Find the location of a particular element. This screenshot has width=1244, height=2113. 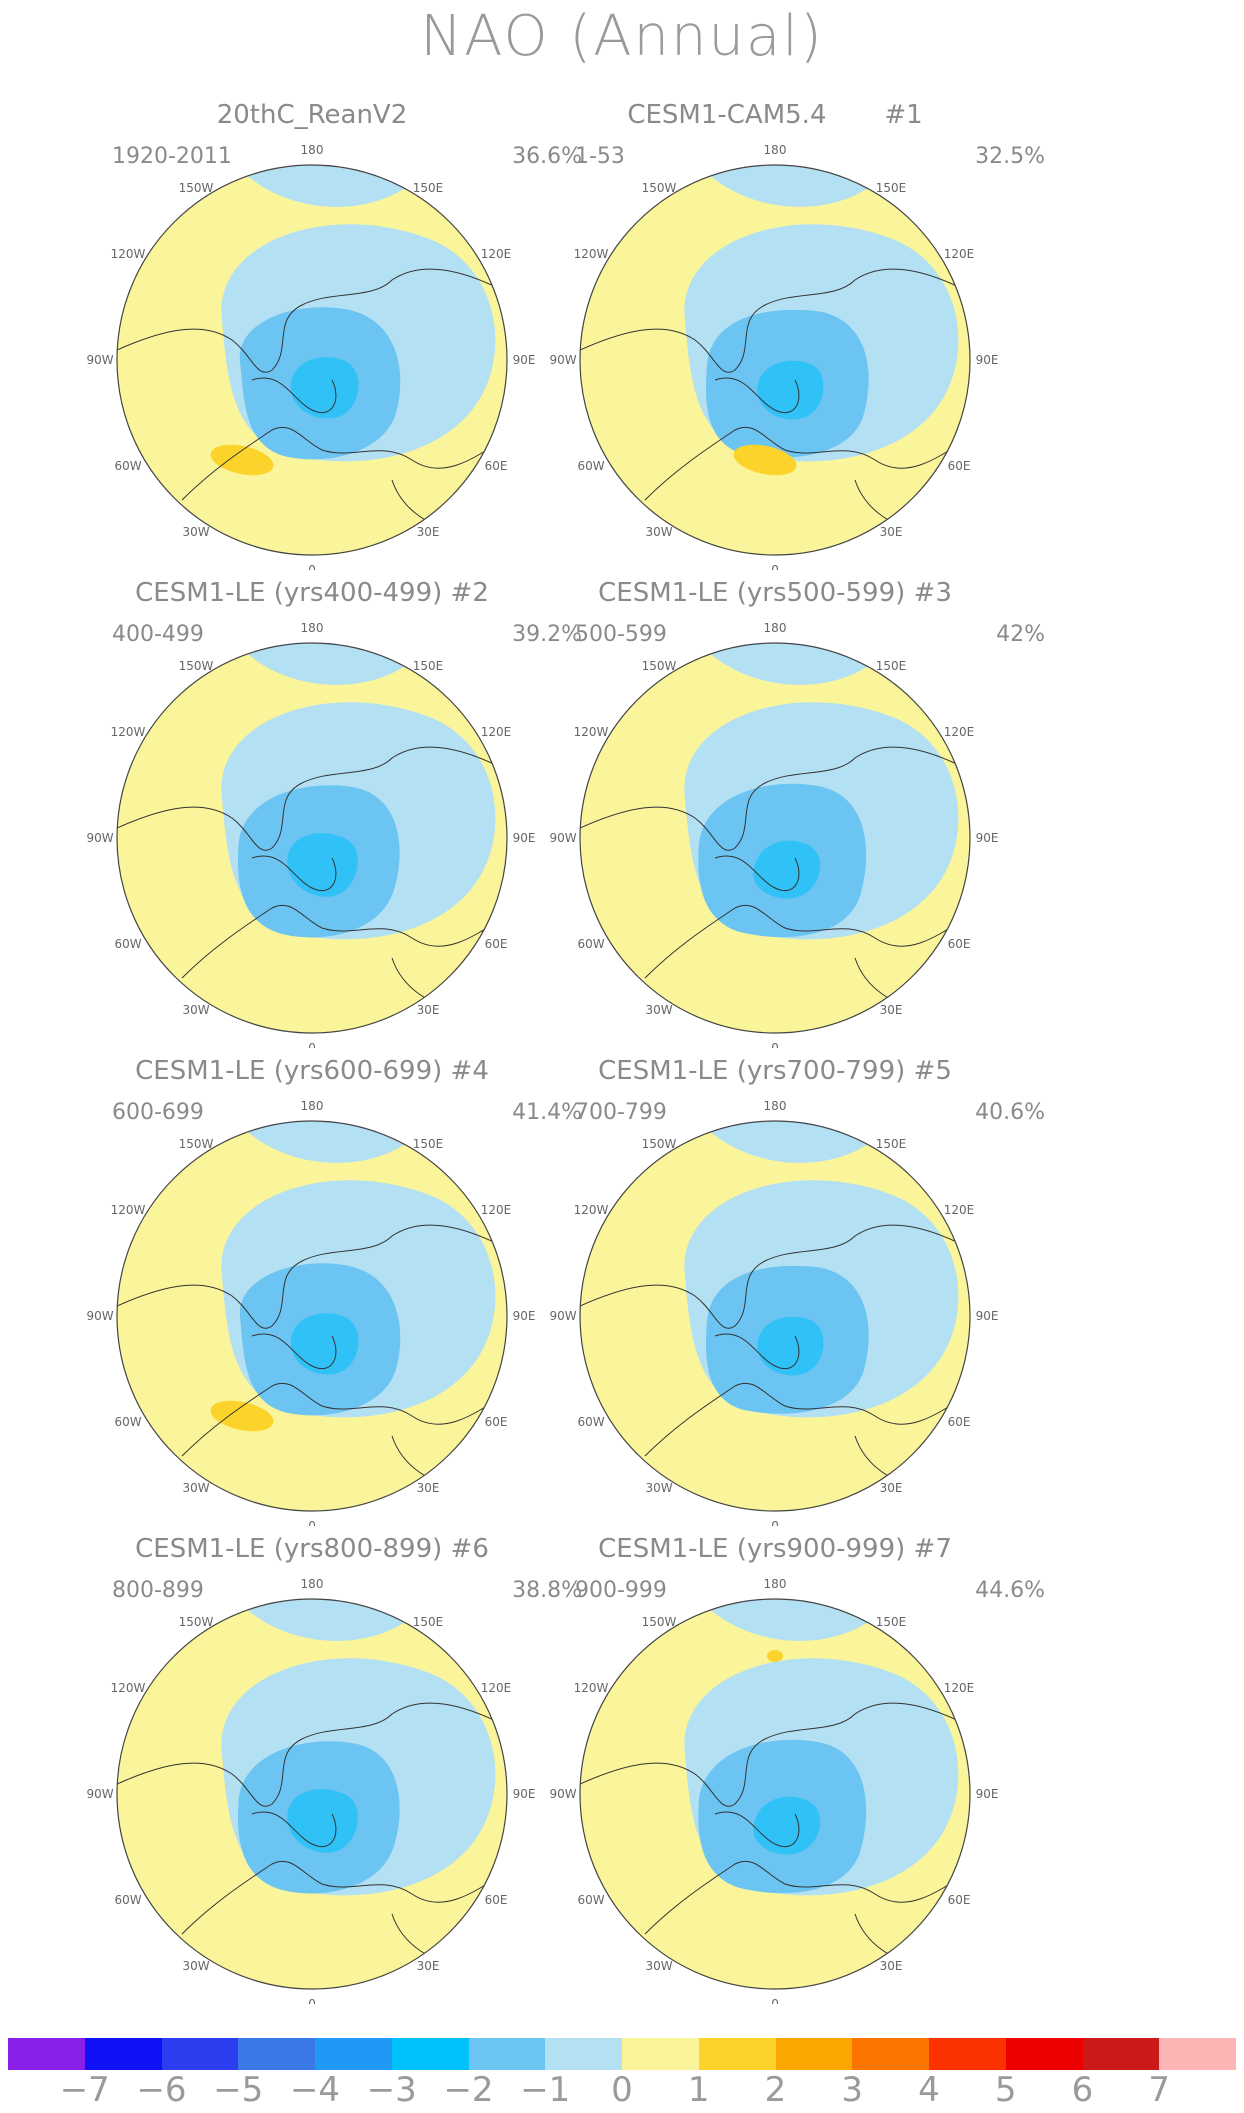

panel-years: 1-53 is located at coordinates (600, 156).